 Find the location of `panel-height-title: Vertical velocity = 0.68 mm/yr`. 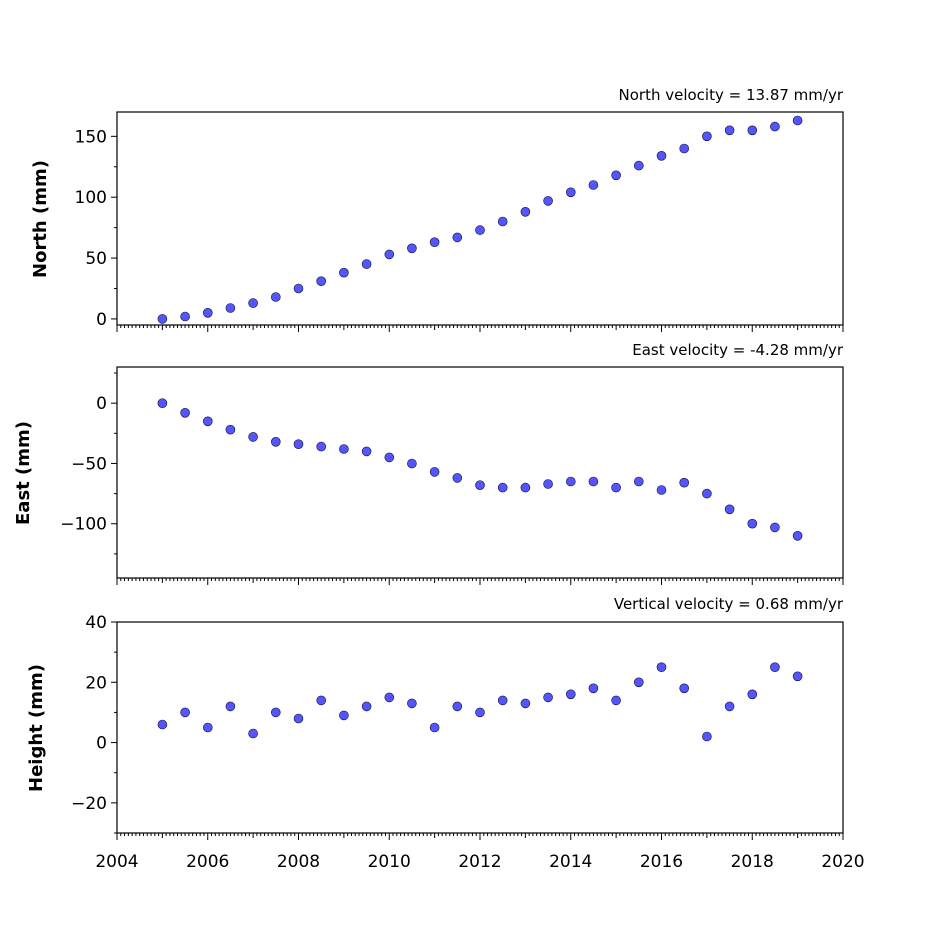

panel-height-title: Vertical velocity = 0.68 mm/yr is located at coordinates (729, 604).